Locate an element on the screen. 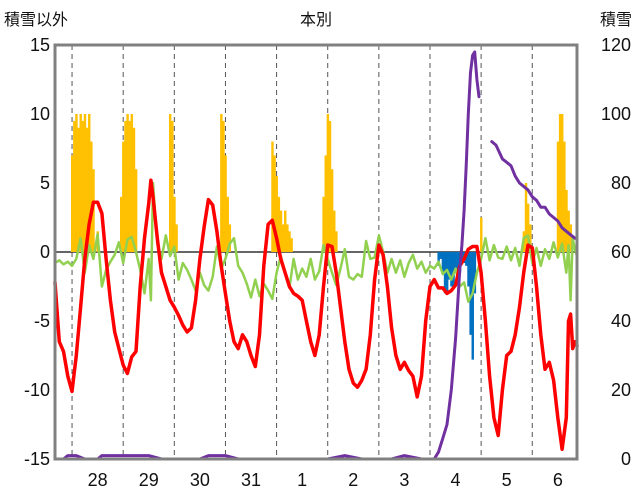  x-tick-label: 1 is located at coordinates (302, 480).